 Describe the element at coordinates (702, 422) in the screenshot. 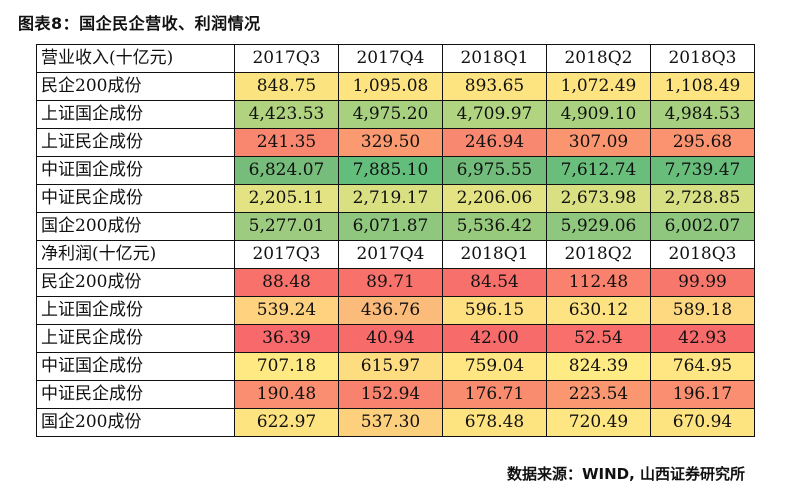

I see `value-cell: 670.94` at that location.